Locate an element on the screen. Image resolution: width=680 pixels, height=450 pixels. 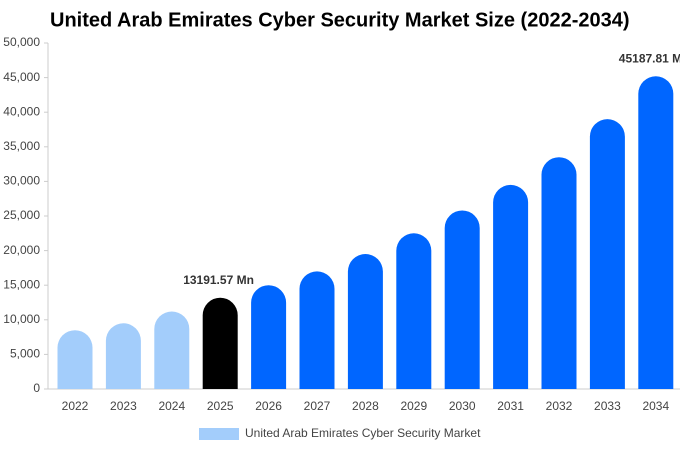
x-tick-label: 2026 is located at coordinates (268, 406).